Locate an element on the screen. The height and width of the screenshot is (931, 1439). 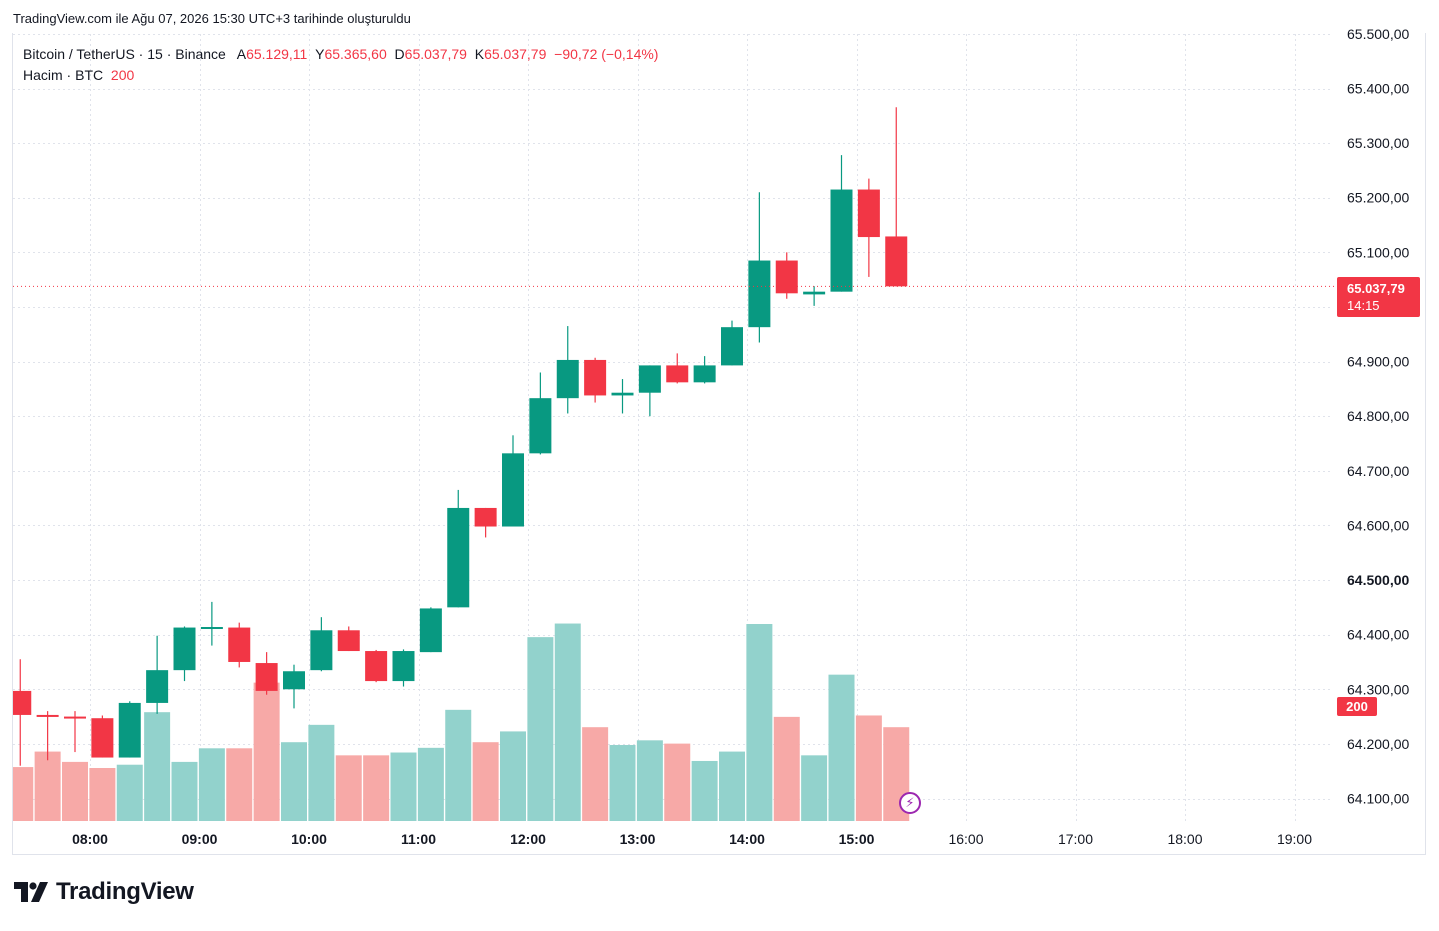
volume-tag: 200 is located at coordinates (1357, 706).